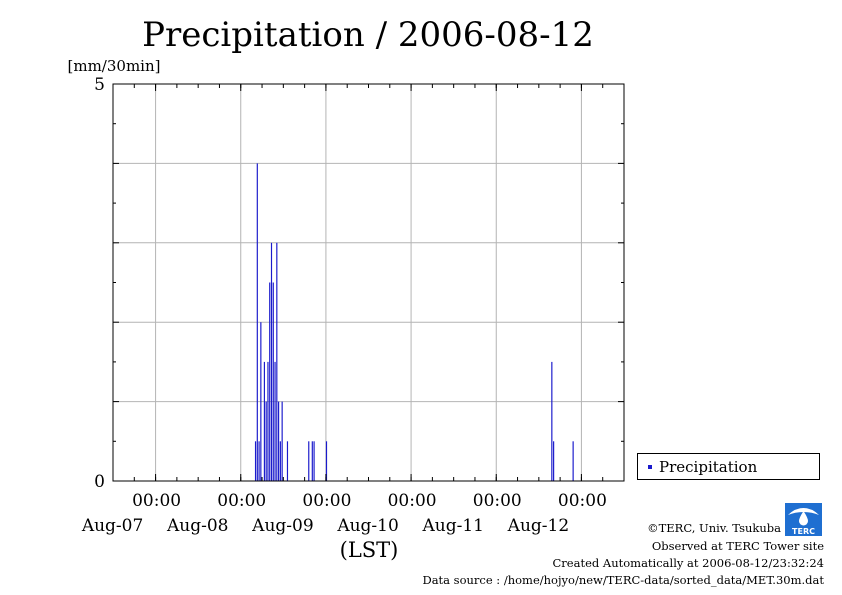 This screenshot has width=842, height=595. Describe the element at coordinates (282, 526) in the screenshot. I see `x-tick-date-label: Aug-09` at that location.